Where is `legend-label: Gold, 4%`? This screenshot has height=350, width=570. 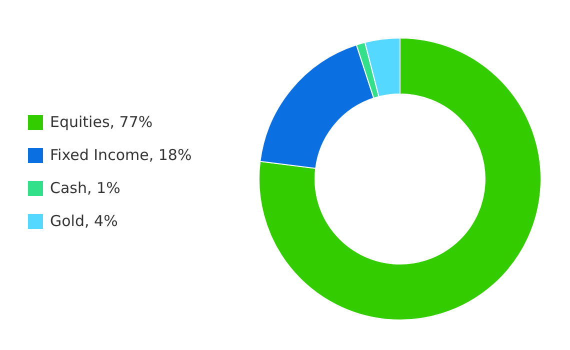 legend-label: Gold, 4% is located at coordinates (84, 221).